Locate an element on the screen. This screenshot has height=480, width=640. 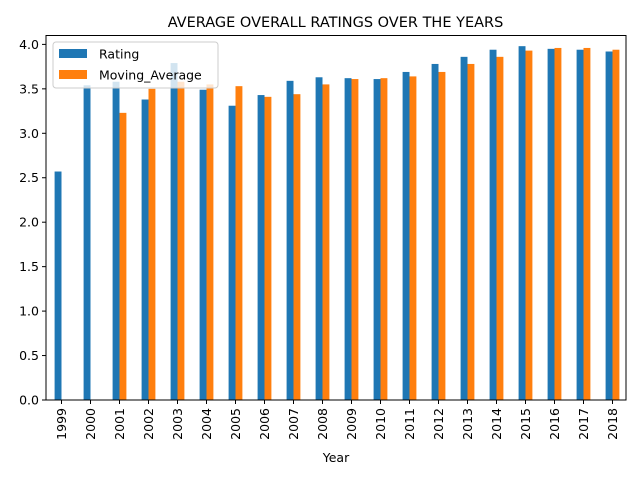
bar-rating-2018 is located at coordinates (609, 225).